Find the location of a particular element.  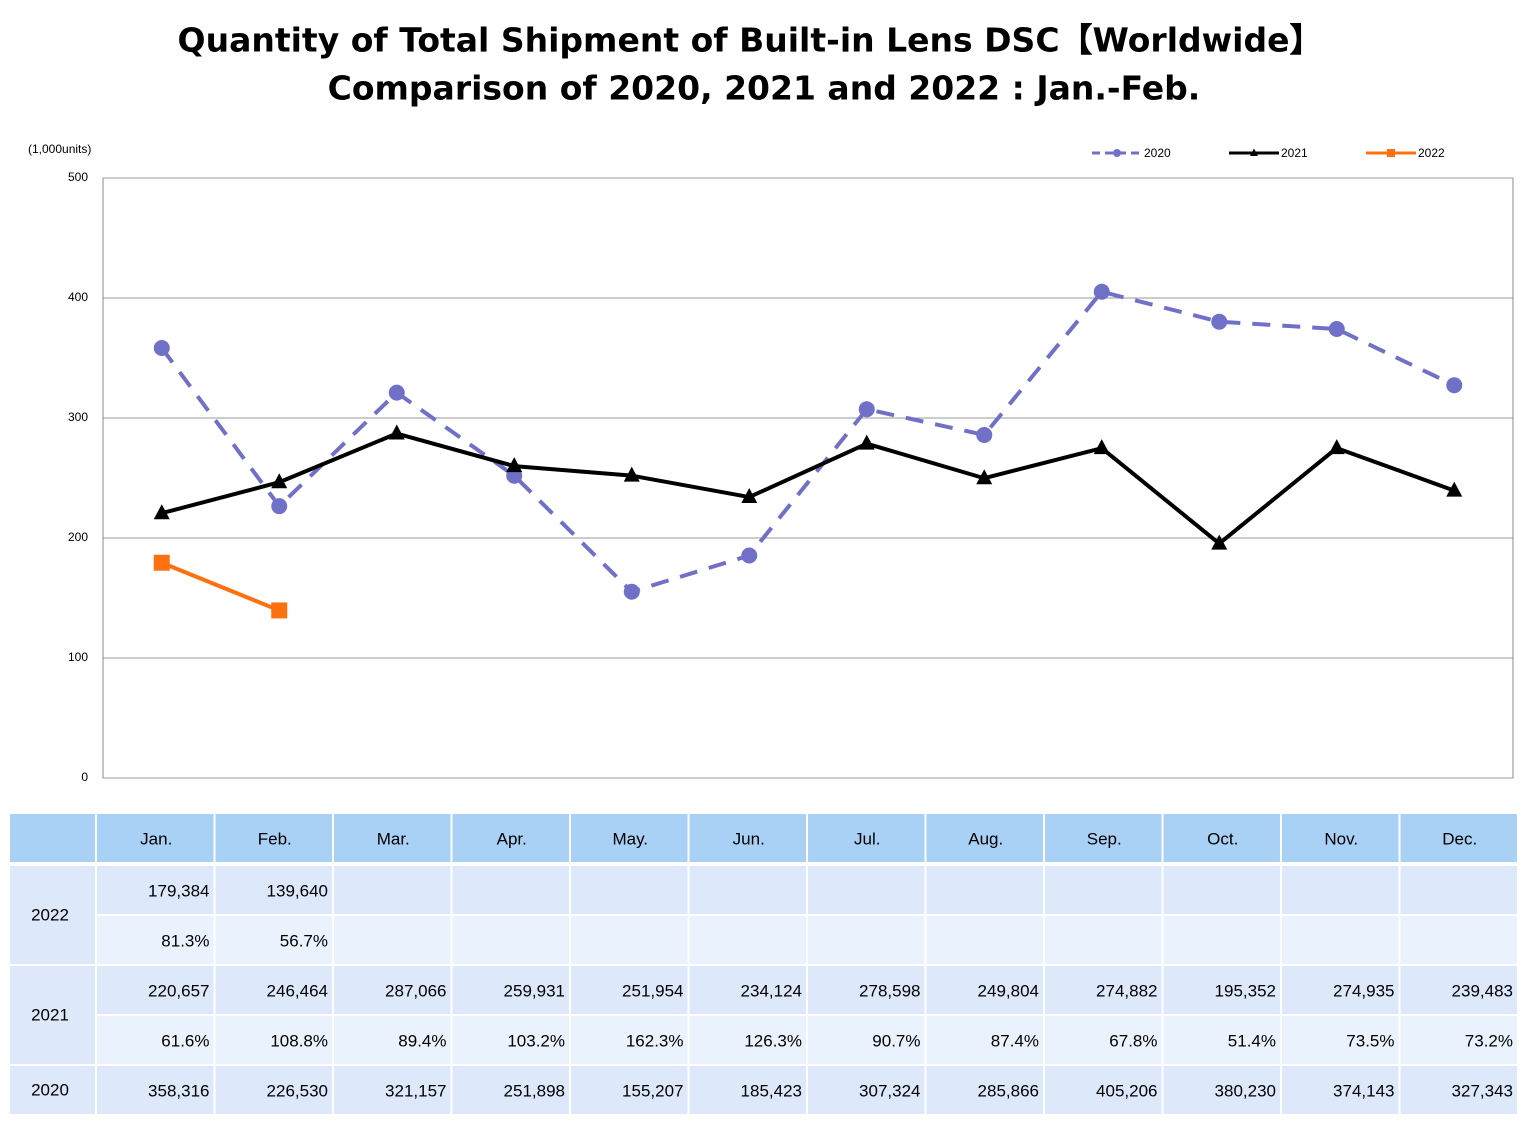

table-header-text: Feb. is located at coordinates (275, 838).